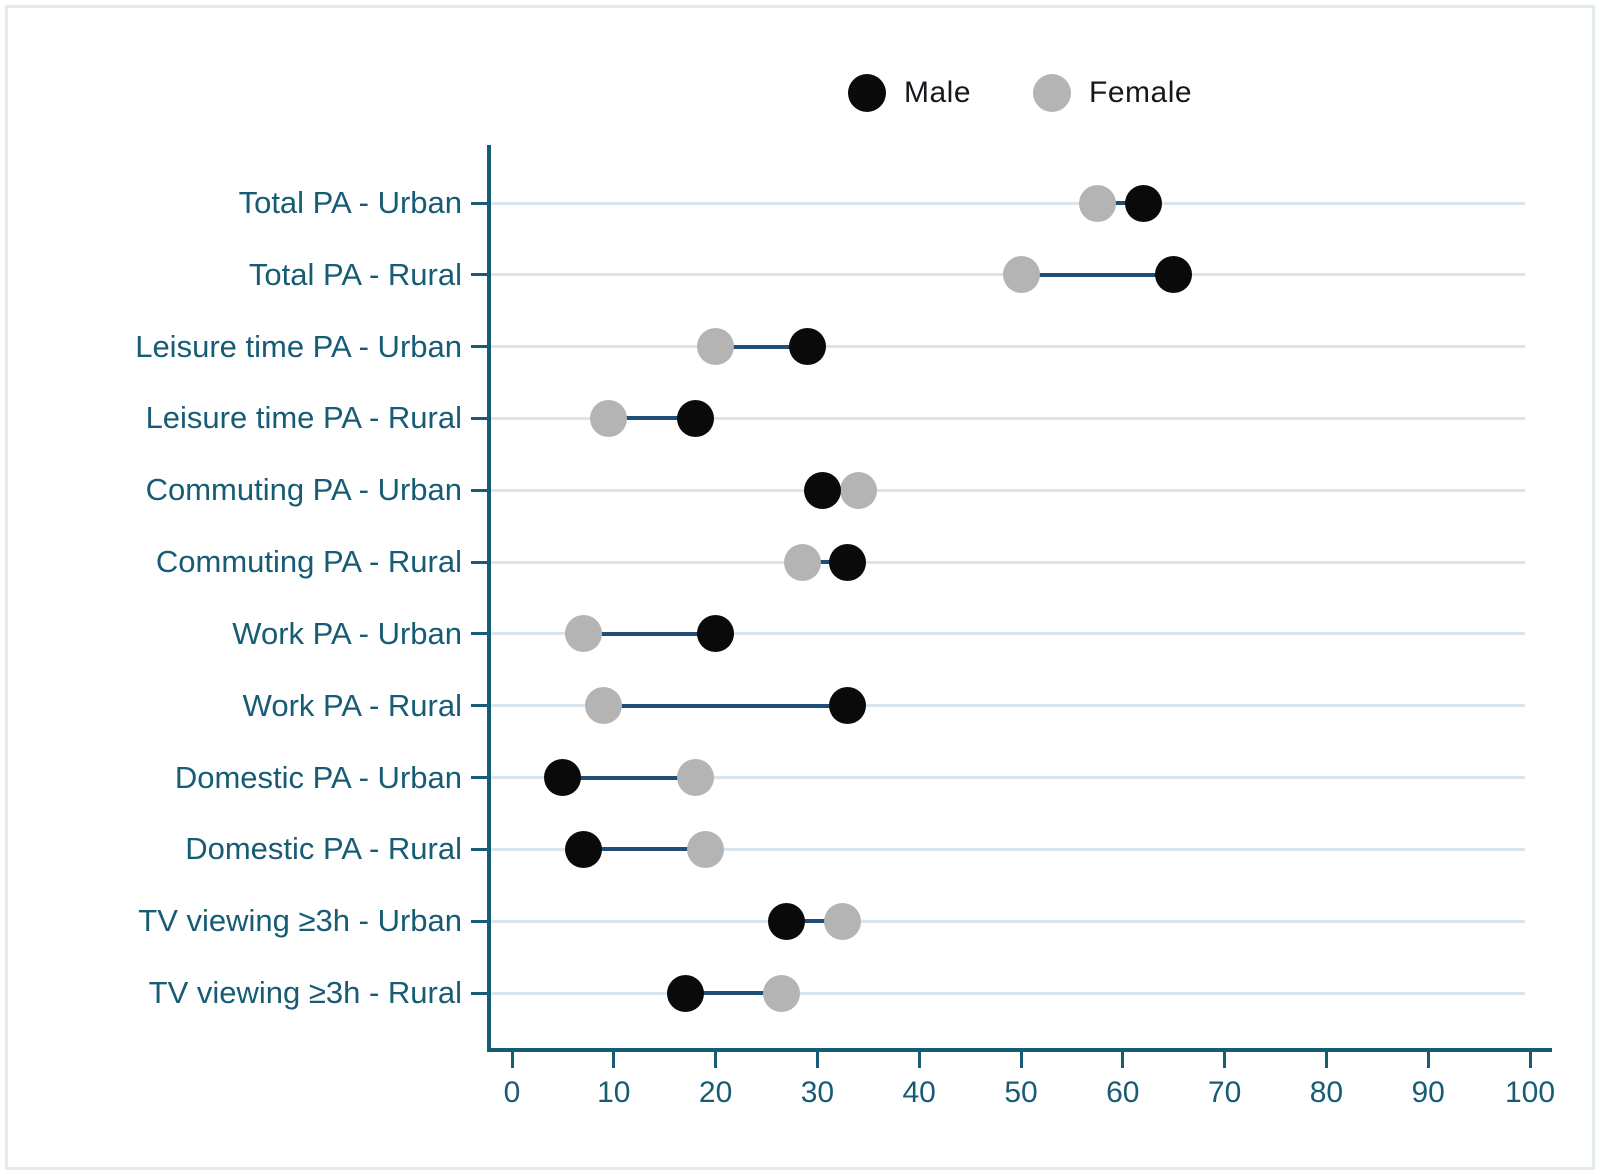 The height and width of the screenshot is (1175, 1600). What do you see at coordinates (489, 598) in the screenshot?
I see `y-axis-line` at bounding box center [489, 598].